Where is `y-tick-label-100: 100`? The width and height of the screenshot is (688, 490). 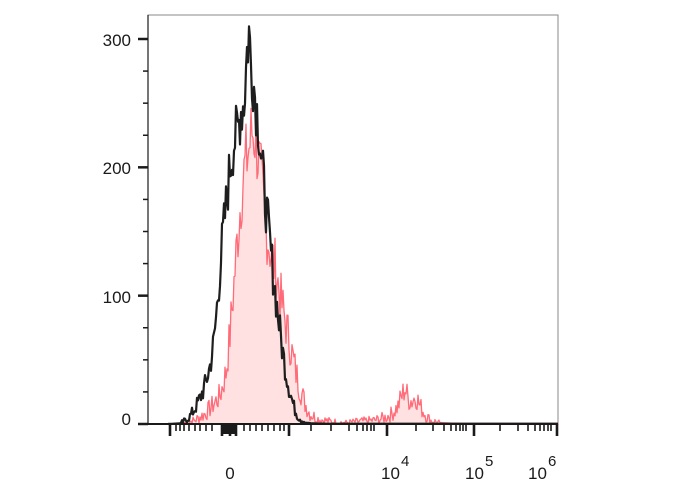 y-tick-label-100: 100 is located at coordinates (117, 297).